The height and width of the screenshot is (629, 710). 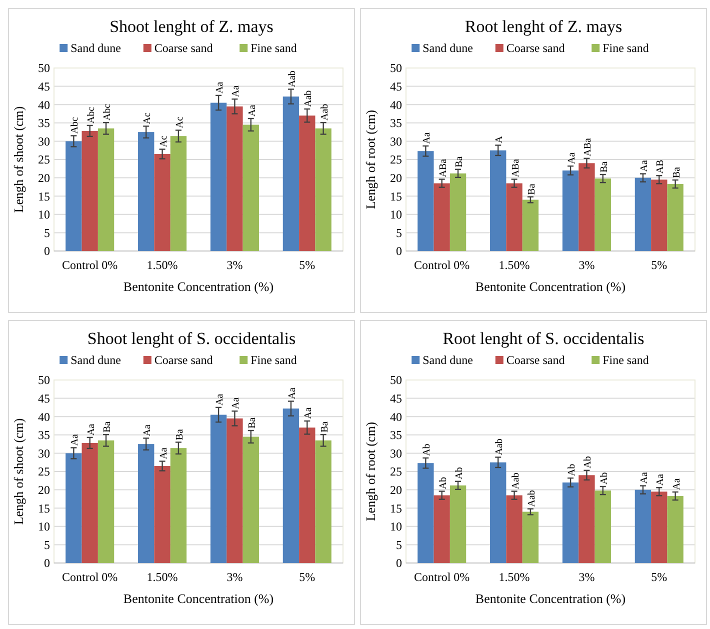 I want to click on data-label: ABa, so click(x=588, y=147).